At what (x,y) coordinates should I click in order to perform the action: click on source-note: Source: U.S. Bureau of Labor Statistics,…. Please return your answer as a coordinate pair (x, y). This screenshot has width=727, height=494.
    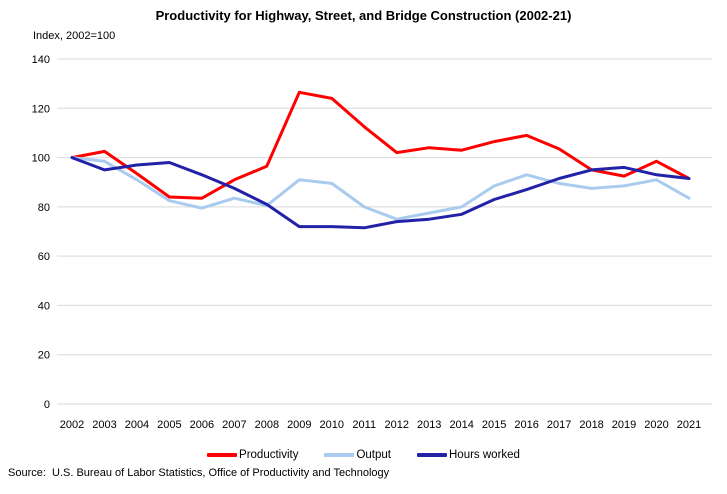
    Looking at the image, I should click on (199, 473).